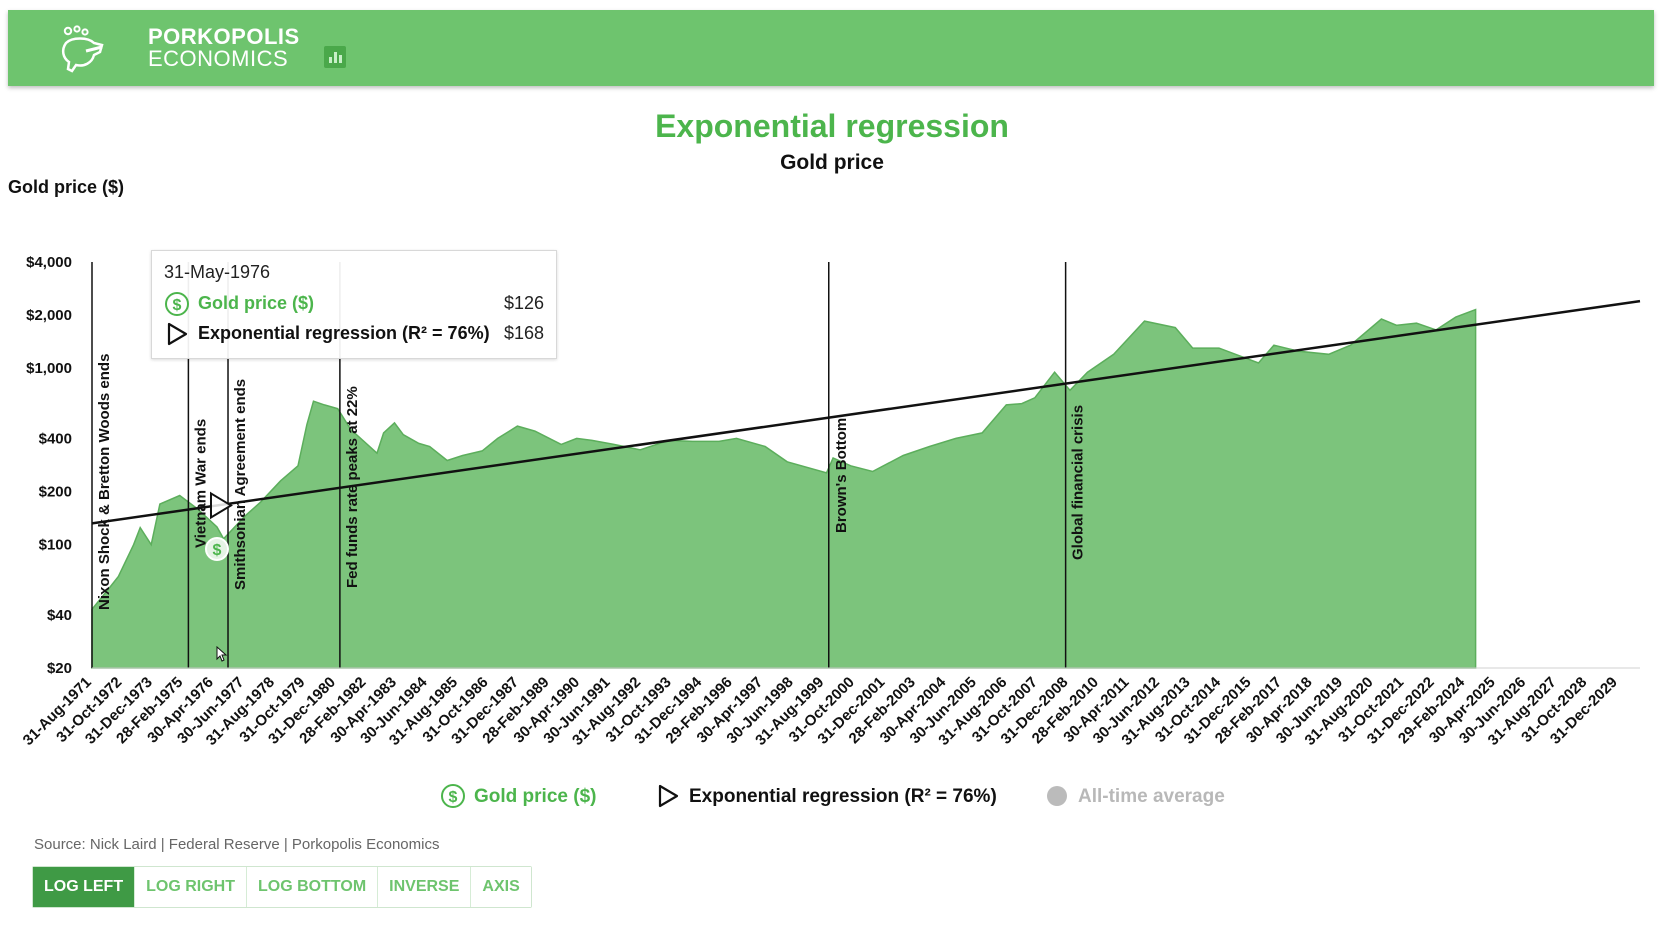  Describe the element at coordinates (1078, 482) in the screenshot. I see `event-label-5: Global financial crisis` at that location.